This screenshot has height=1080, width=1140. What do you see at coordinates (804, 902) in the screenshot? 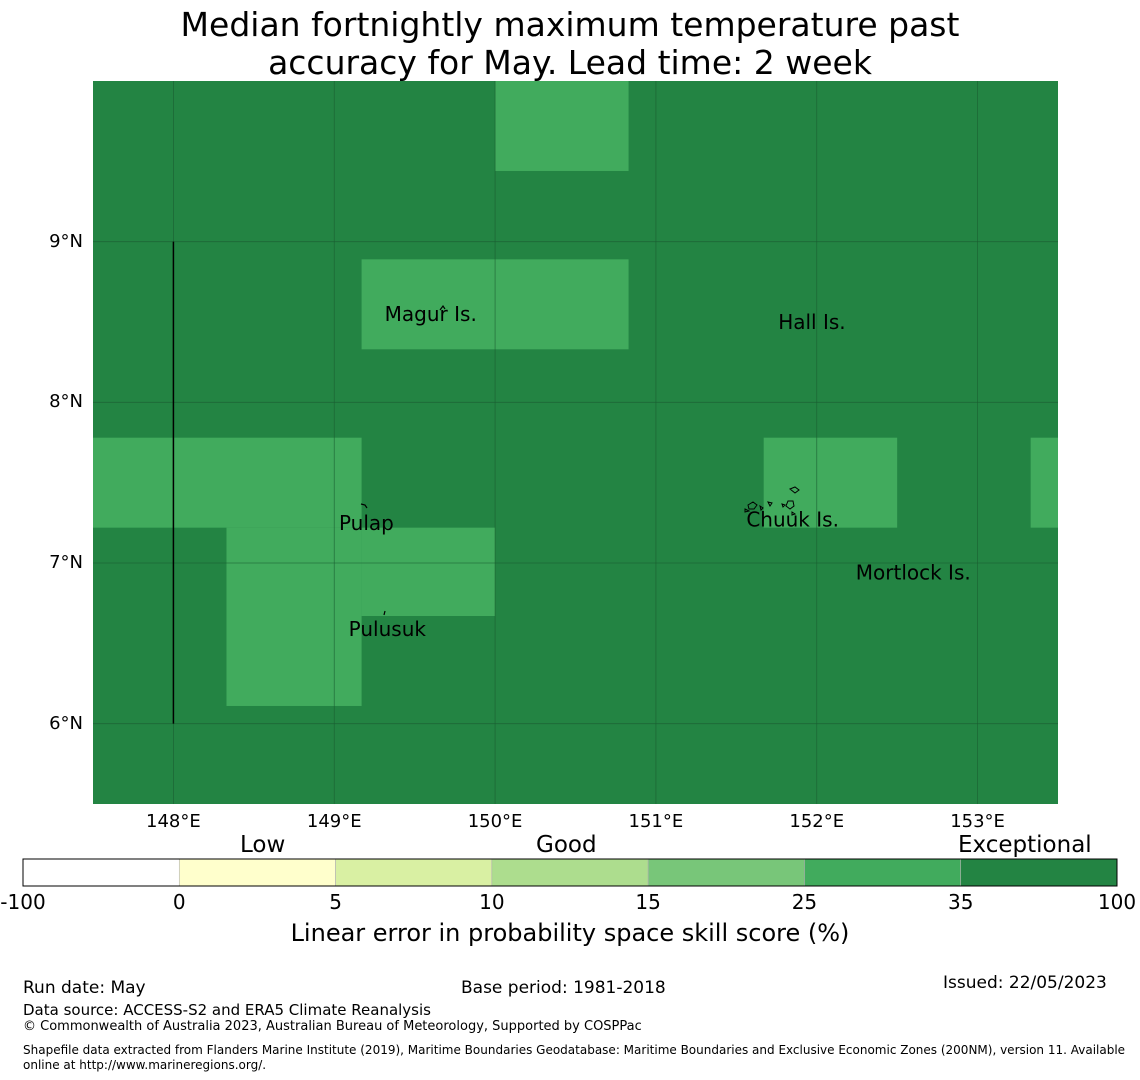
I see `colorbar-tick-label: 25` at bounding box center [804, 902].